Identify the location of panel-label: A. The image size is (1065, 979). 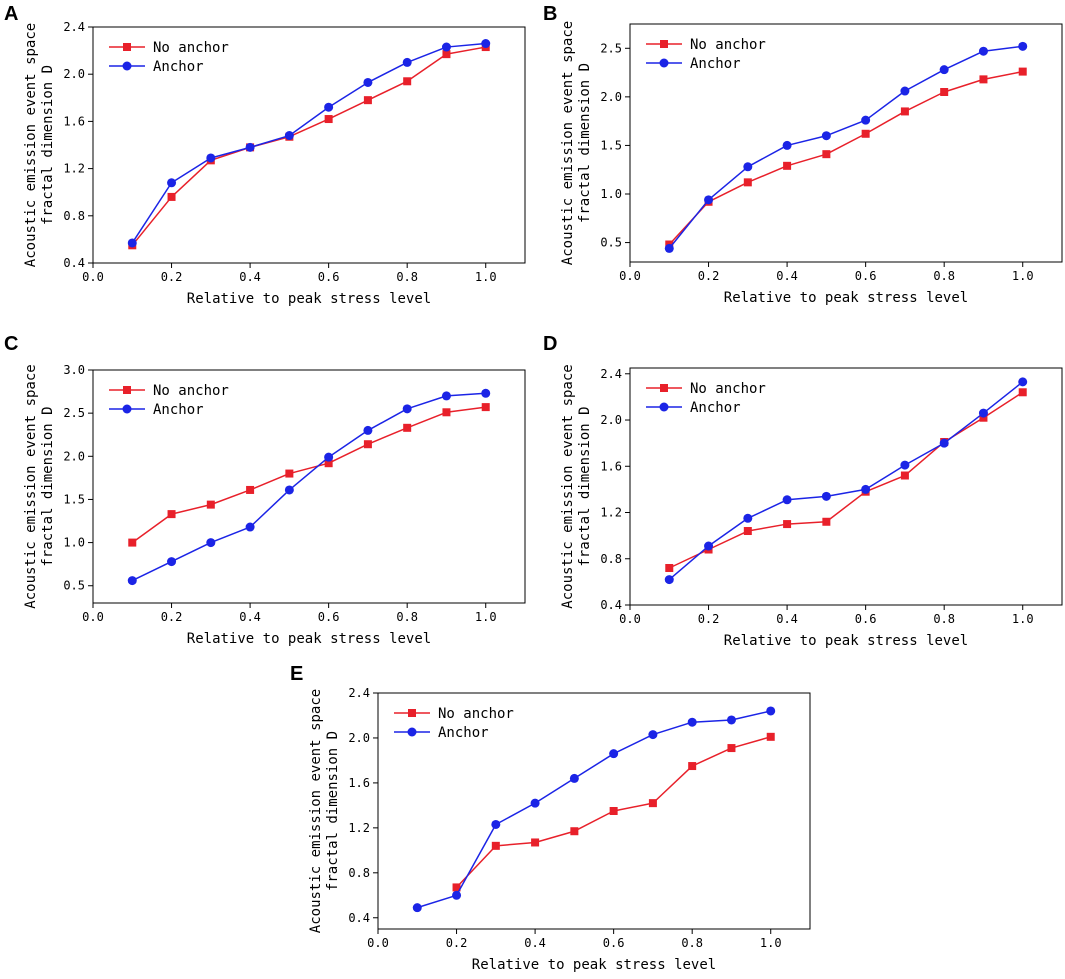
(11, 14).